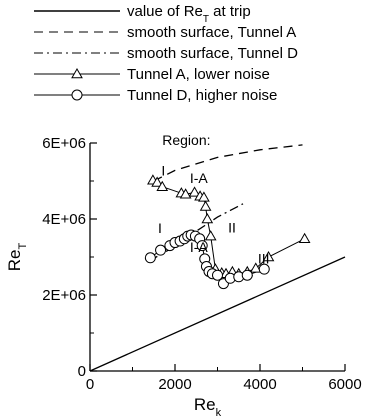 The width and height of the screenshot is (368, 418). I want to click on legend-triangle-marker, so click(77, 73).